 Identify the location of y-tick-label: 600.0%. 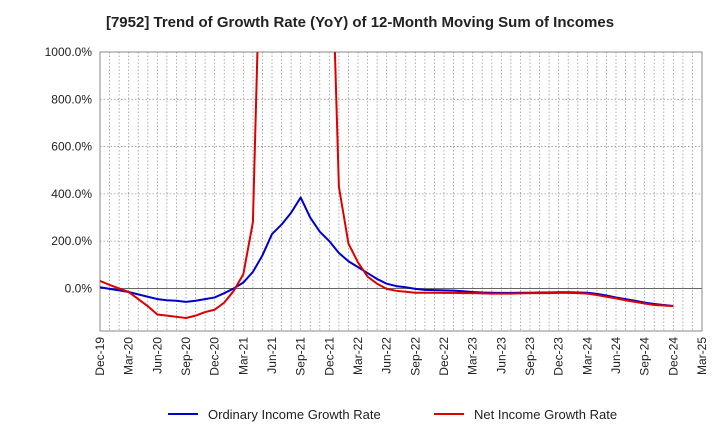
(71, 147).